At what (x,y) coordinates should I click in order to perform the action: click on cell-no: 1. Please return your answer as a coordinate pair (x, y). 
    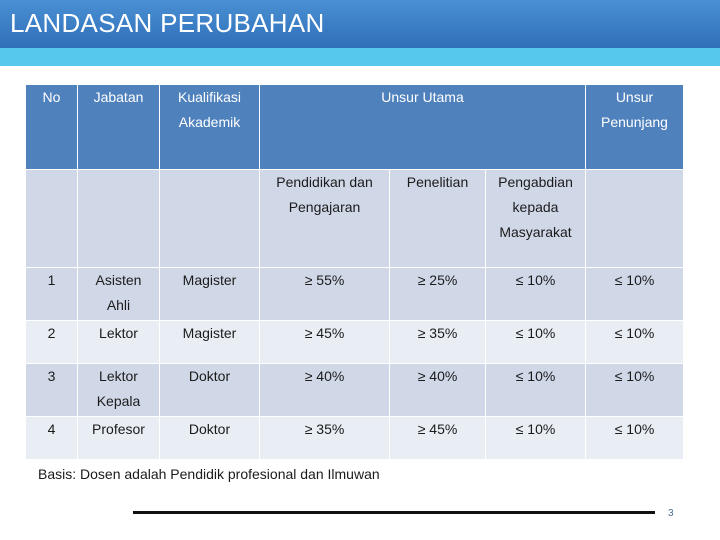
    Looking at the image, I should click on (51, 294).